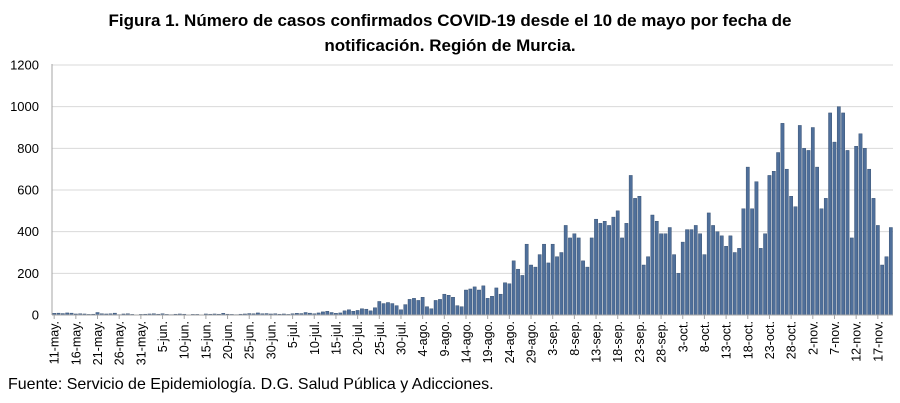 Image resolution: width=900 pixels, height=403 pixels. I want to click on x-tick-label: 29-ago., so click(532, 342).